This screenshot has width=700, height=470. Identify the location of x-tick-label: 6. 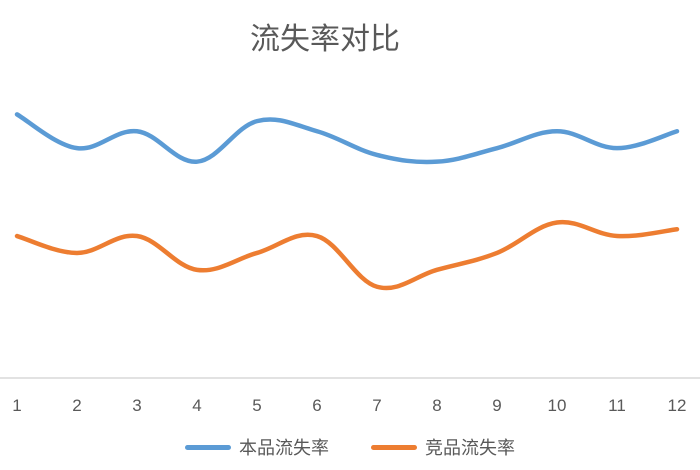
(316, 405).